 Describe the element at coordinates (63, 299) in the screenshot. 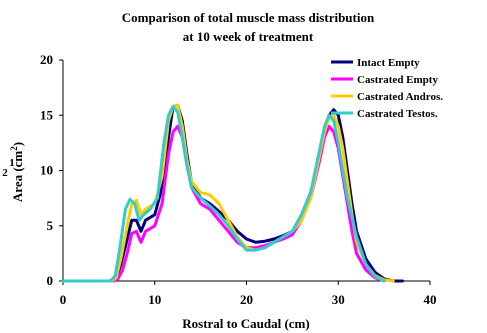

I see `x-tick-label: 0` at that location.